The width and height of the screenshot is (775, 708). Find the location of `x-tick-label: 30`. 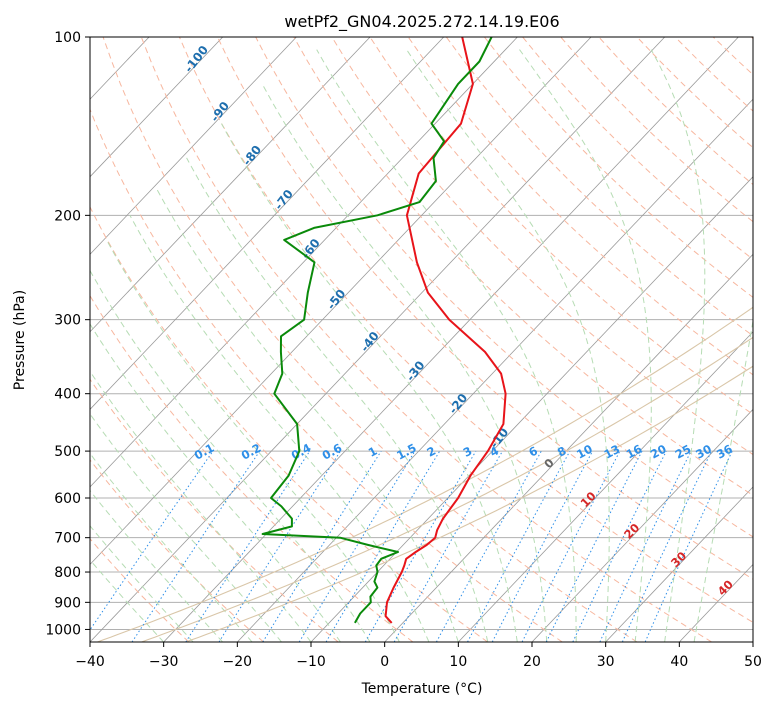

x-tick-label: 30 is located at coordinates (606, 662).